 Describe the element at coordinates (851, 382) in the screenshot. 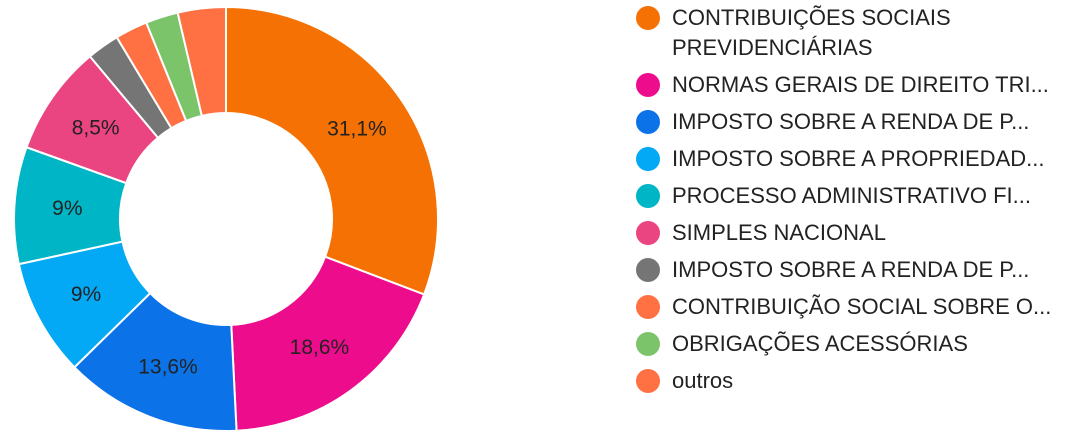

I see `legend-item-10: outros` at that location.